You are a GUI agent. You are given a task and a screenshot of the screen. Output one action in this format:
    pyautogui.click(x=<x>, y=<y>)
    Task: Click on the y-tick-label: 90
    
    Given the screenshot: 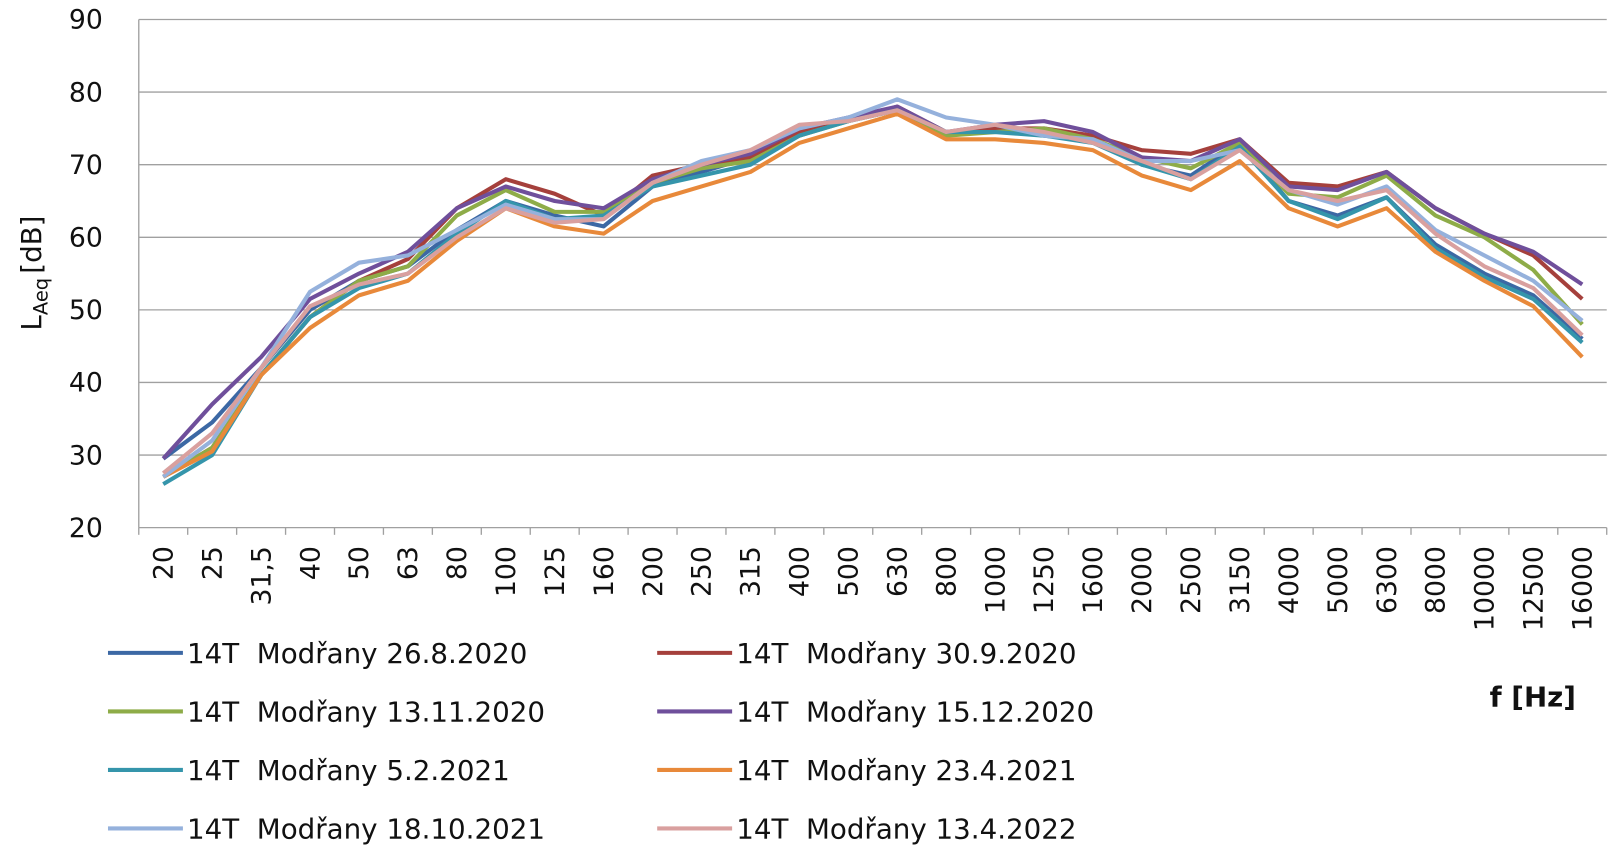 What is the action you would take?
    pyautogui.click(x=86, y=20)
    